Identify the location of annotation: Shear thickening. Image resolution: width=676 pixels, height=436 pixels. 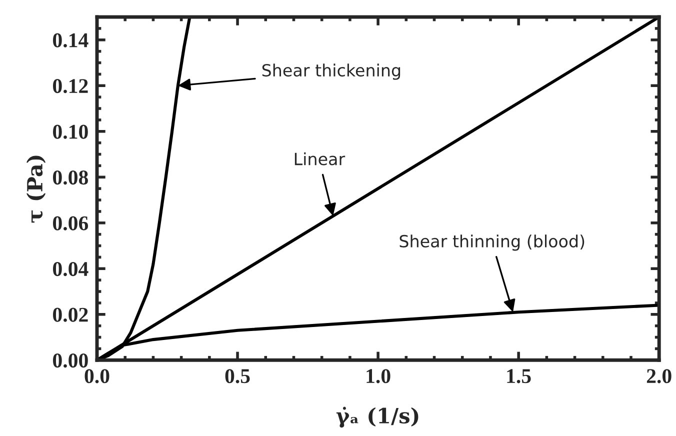
(331, 72).